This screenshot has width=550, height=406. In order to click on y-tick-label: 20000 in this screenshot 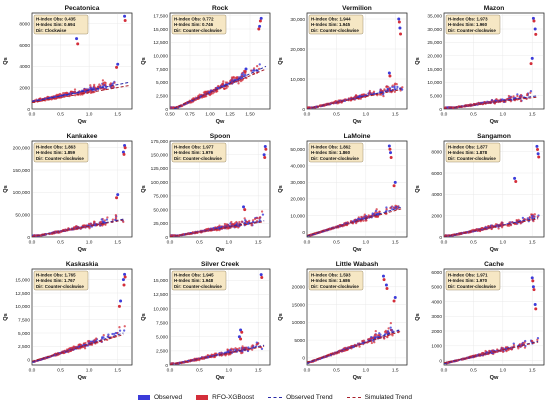, I will do `click(299, 288)`.